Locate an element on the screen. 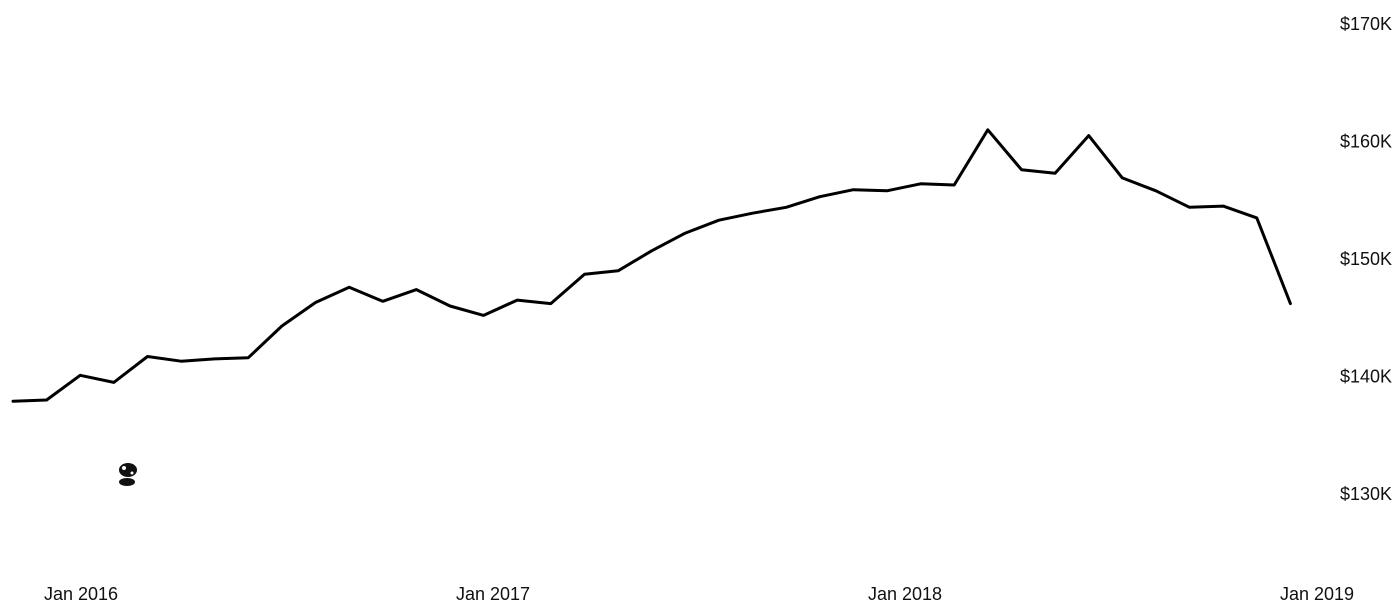 Image resolution: width=1398 pixels, height=608 pixels. x-tick-label: Jan 2016 is located at coordinates (81, 594).